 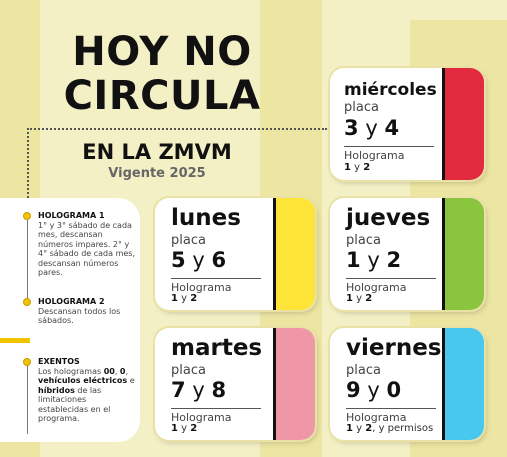 What do you see at coordinates (157, 173) in the screenshot?
I see `validity-label: Vigente 2025` at bounding box center [157, 173].